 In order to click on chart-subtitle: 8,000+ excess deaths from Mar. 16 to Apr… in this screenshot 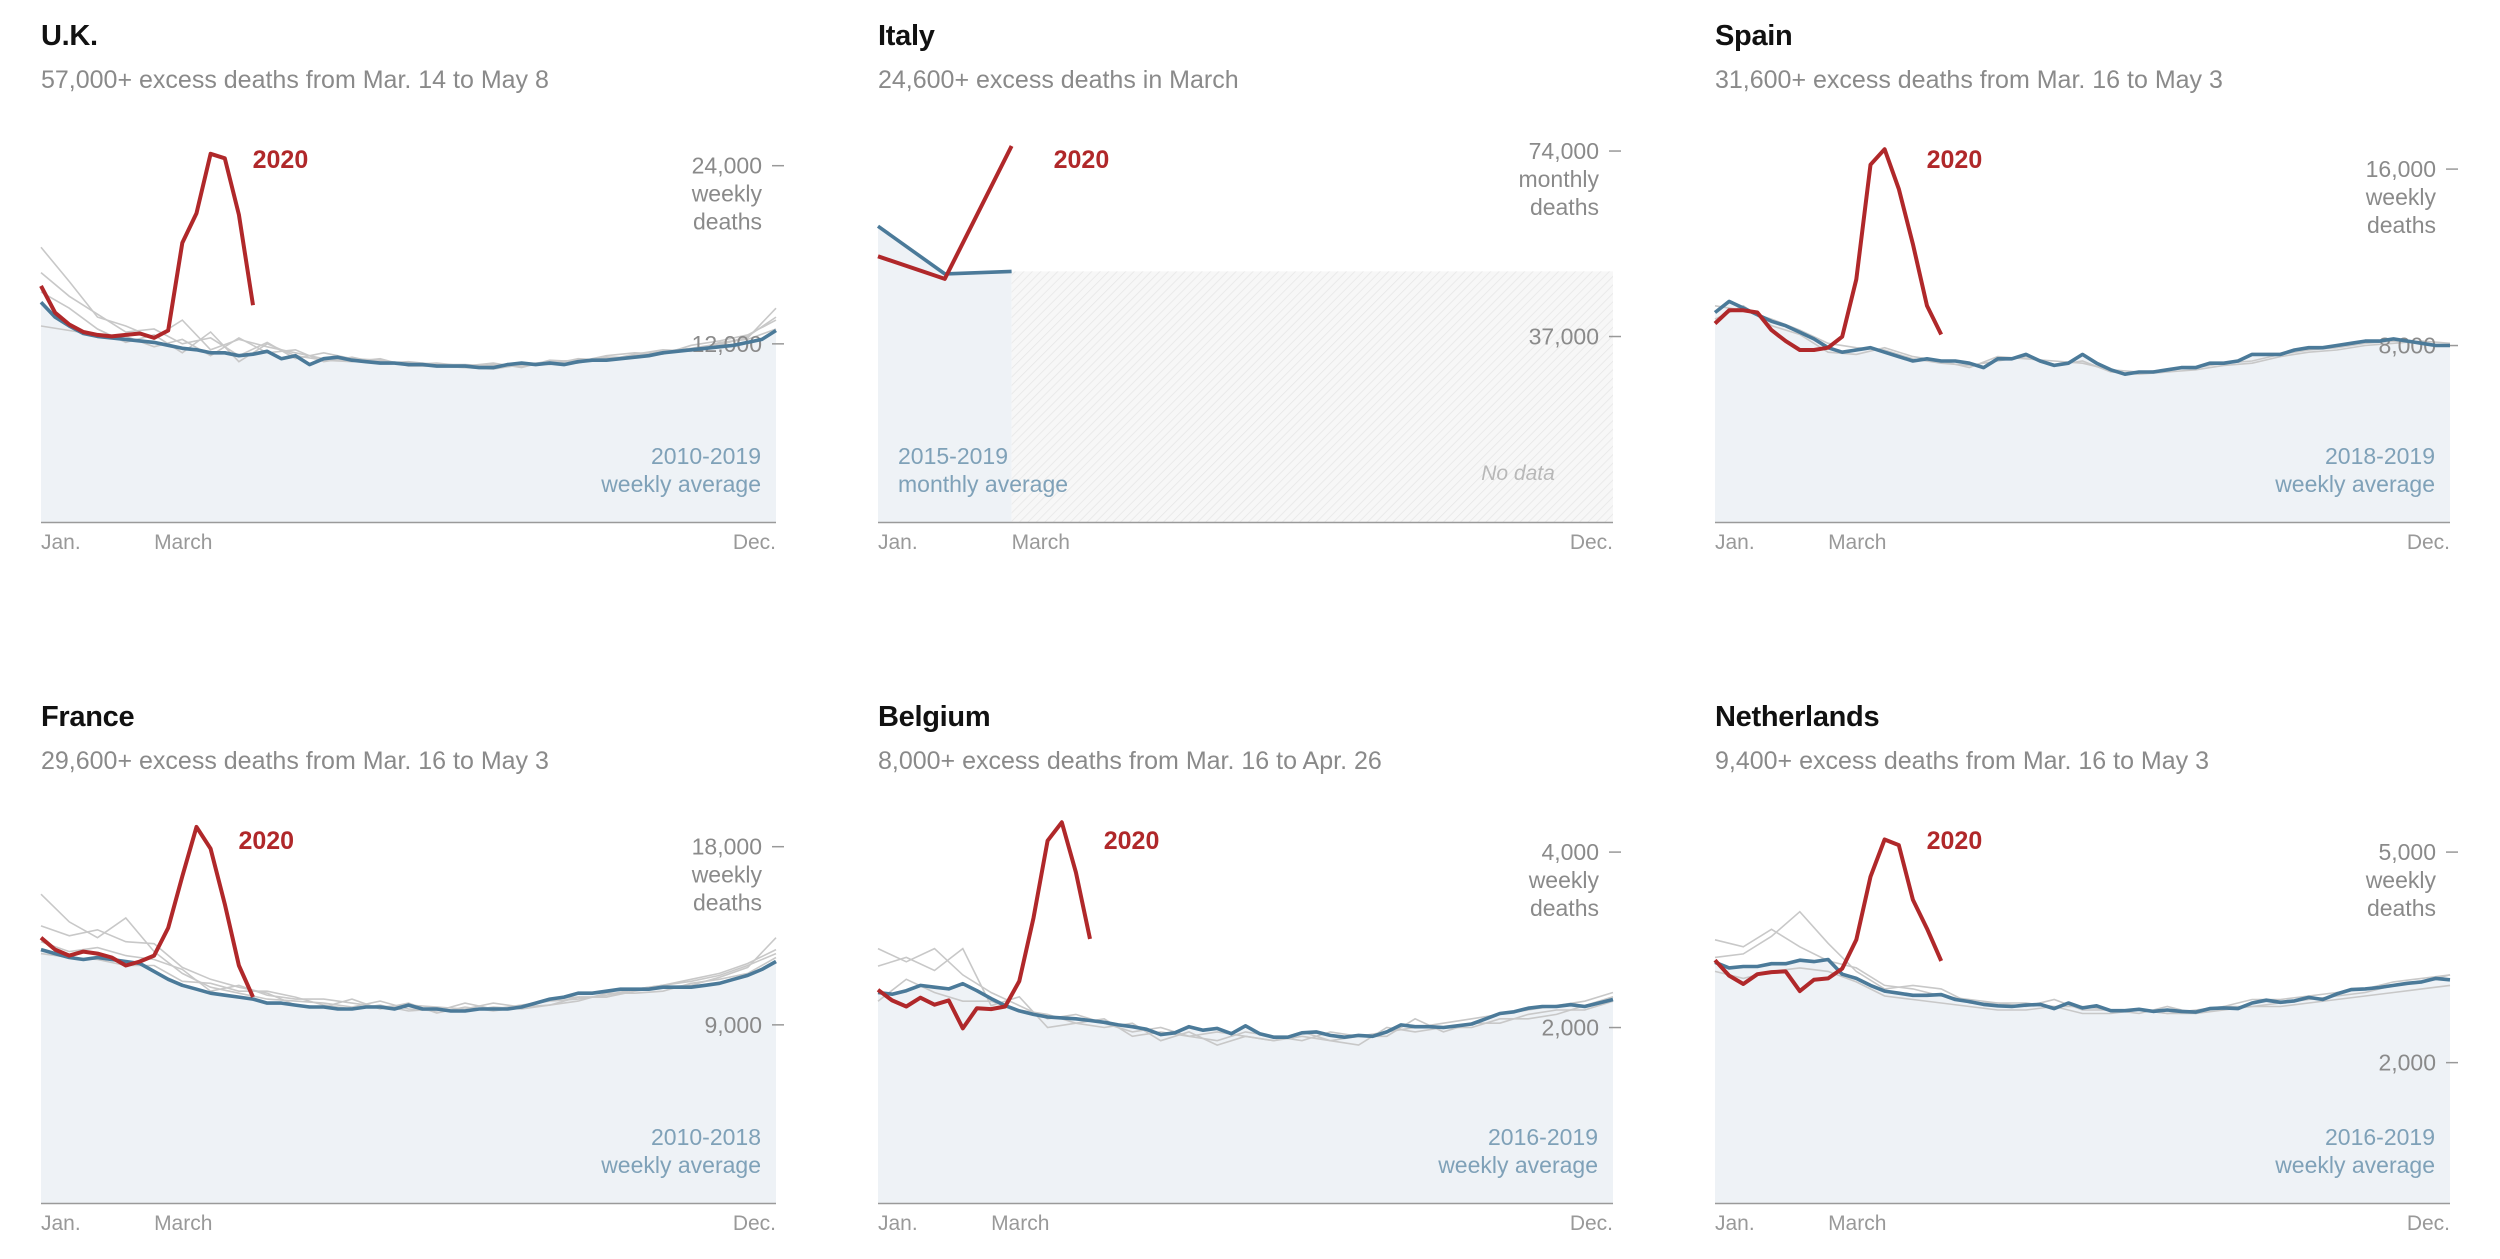, I will do `click(1130, 761)`.